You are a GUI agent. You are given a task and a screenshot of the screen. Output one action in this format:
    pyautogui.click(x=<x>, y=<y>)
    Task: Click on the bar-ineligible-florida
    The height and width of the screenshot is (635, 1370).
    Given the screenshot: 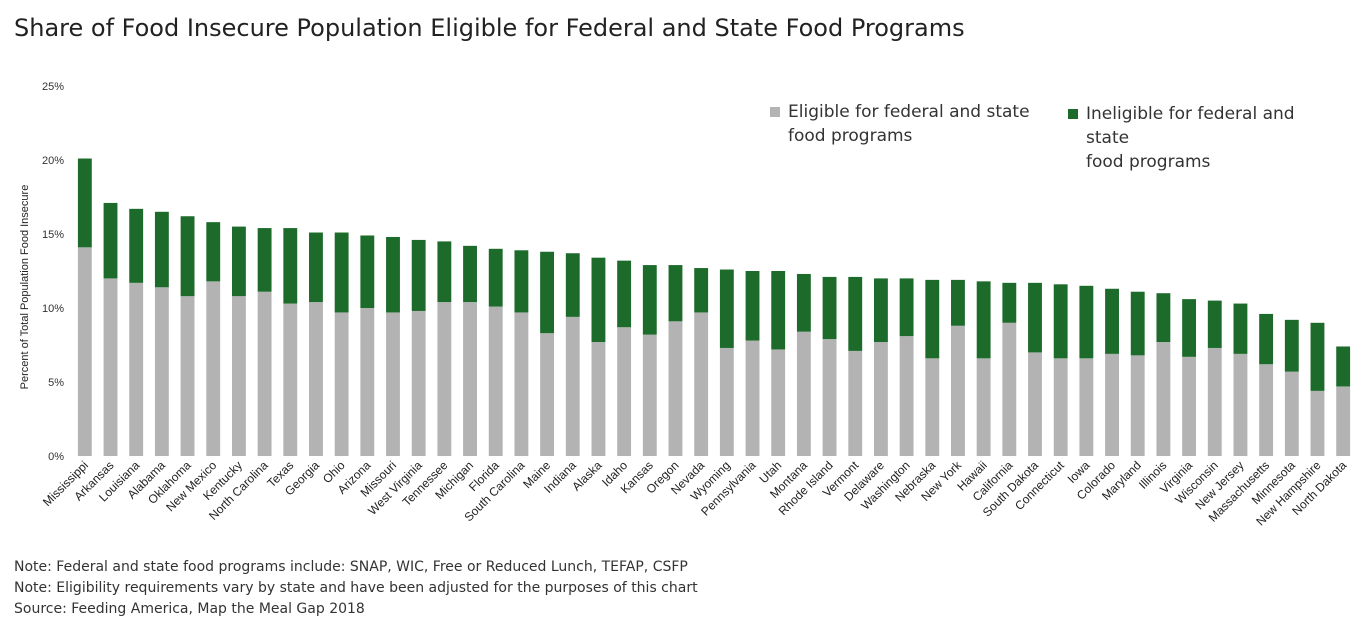 What is the action you would take?
    pyautogui.click(x=495, y=277)
    